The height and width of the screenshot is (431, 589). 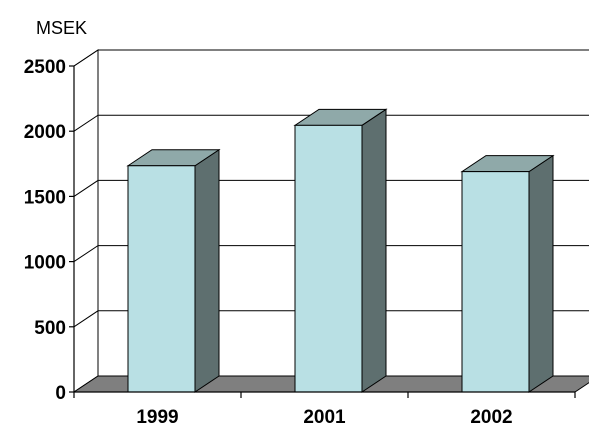 I want to click on x-tick-label: 2001, so click(x=324, y=417).